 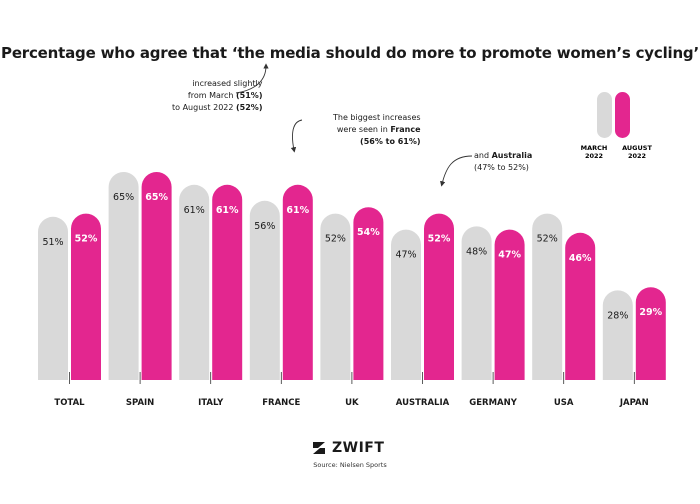 What do you see at coordinates (564, 403) in the screenshot?
I see `category-label-usa: USA` at bounding box center [564, 403].